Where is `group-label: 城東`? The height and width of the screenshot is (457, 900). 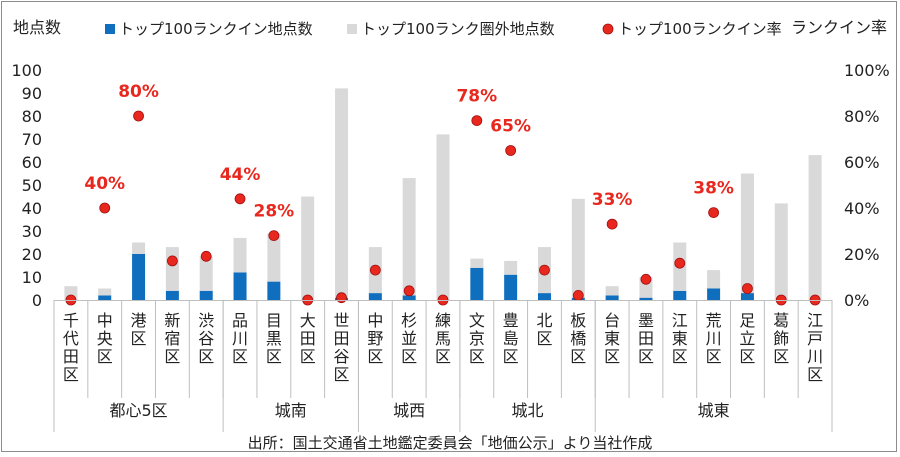
group-label: 城東 is located at coordinates (714, 410).